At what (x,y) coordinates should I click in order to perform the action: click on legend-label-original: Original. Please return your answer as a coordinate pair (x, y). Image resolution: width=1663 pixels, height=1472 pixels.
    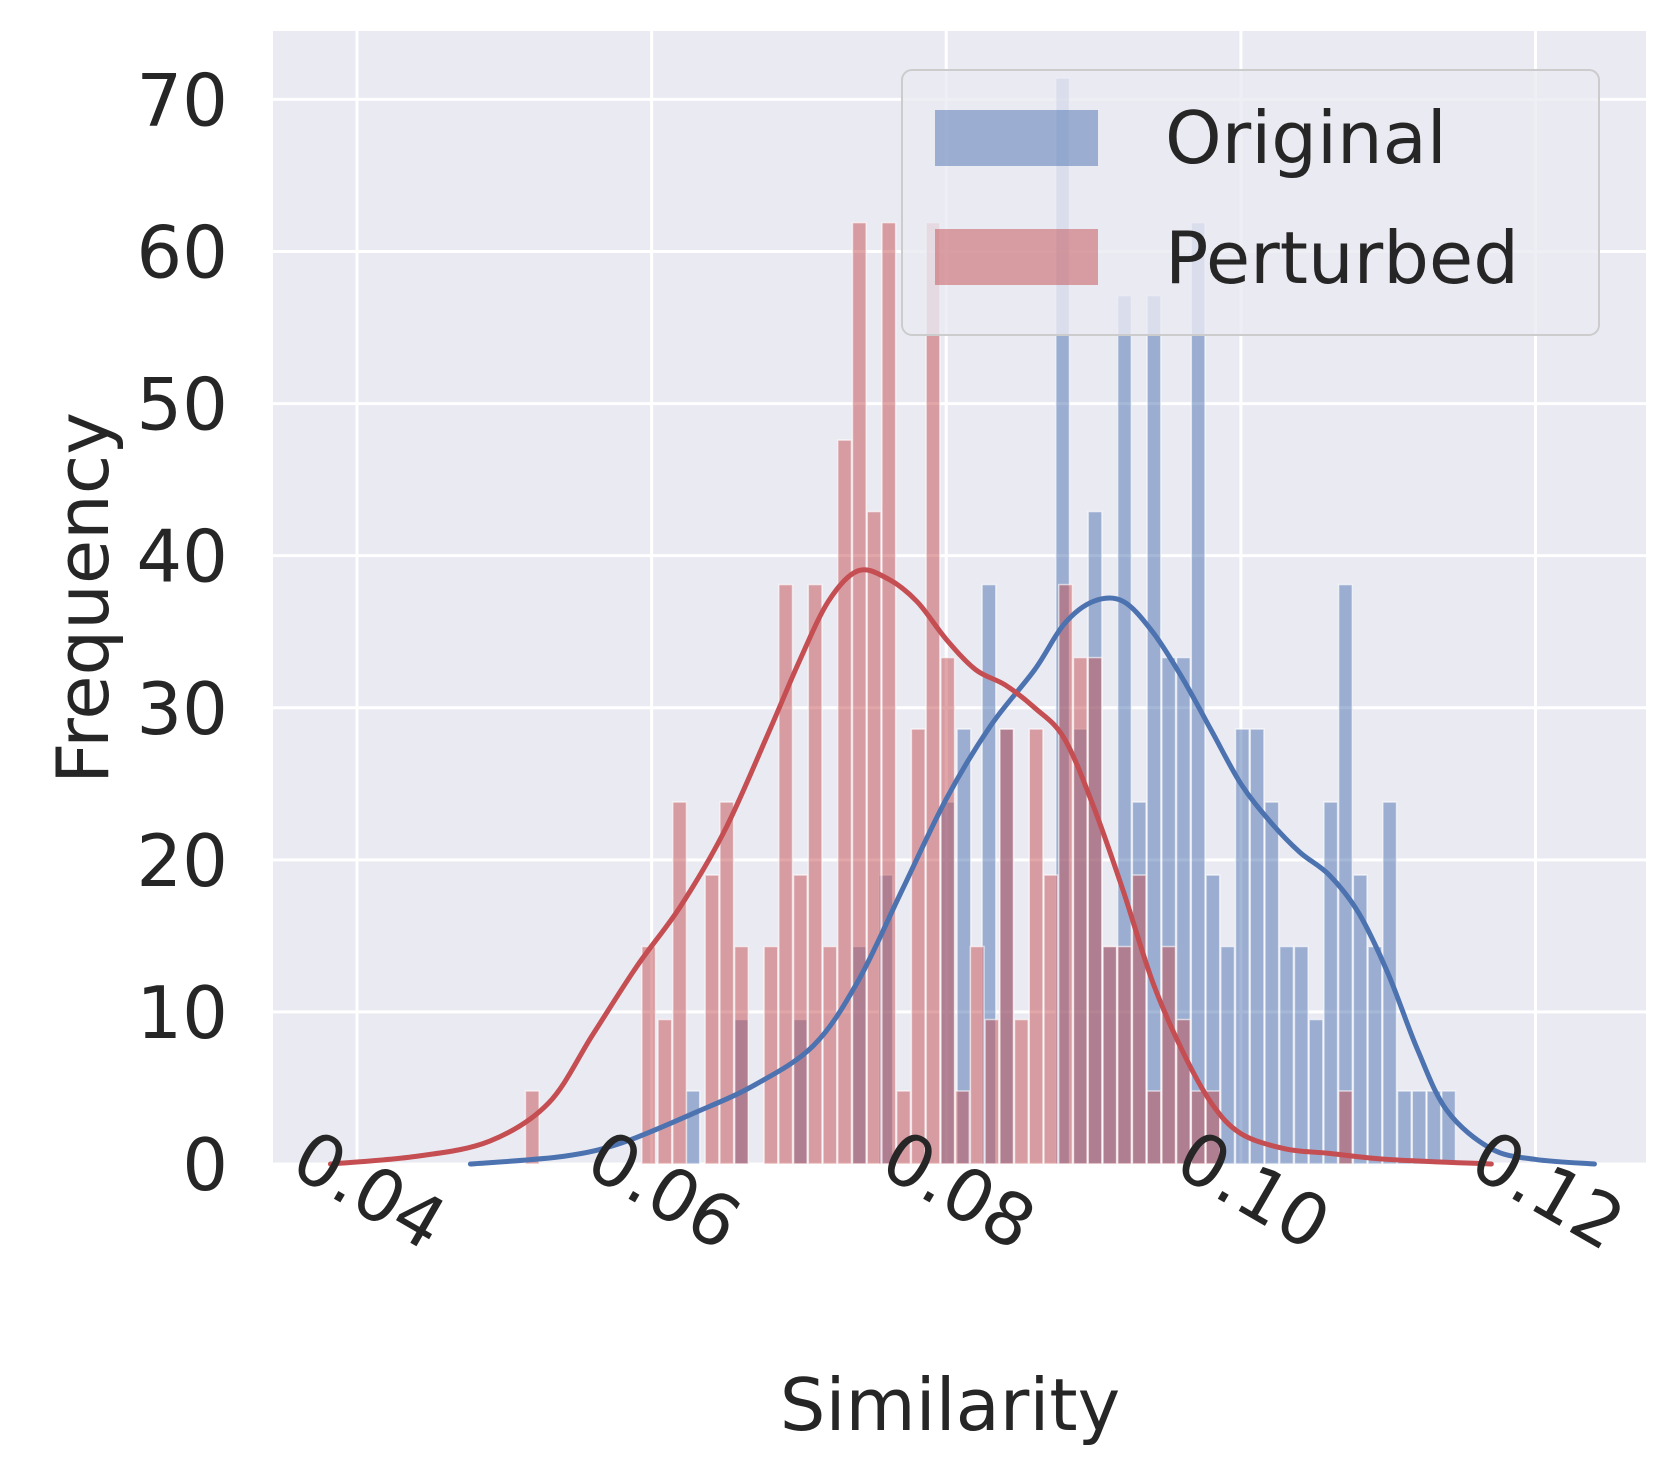
    Looking at the image, I should click on (1306, 138).